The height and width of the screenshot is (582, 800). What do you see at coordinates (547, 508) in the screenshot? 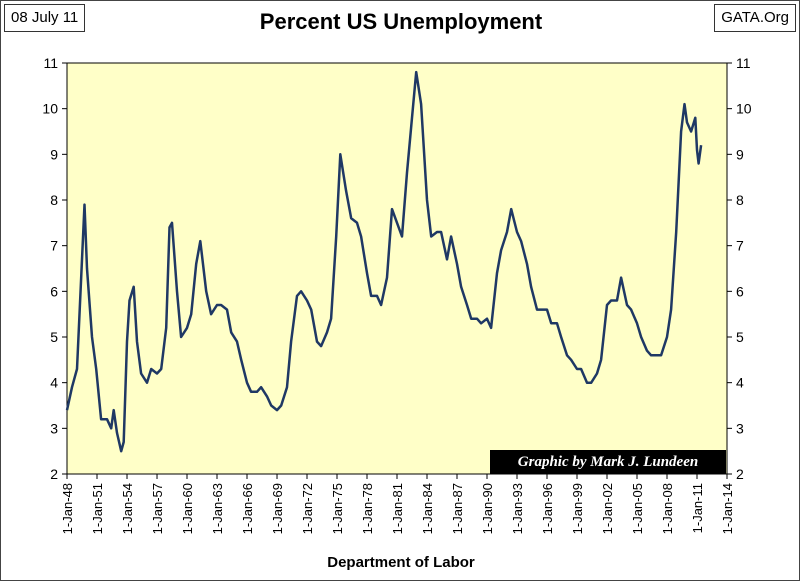
I see `x-tick-label: 1-Jan-96` at bounding box center [547, 508].